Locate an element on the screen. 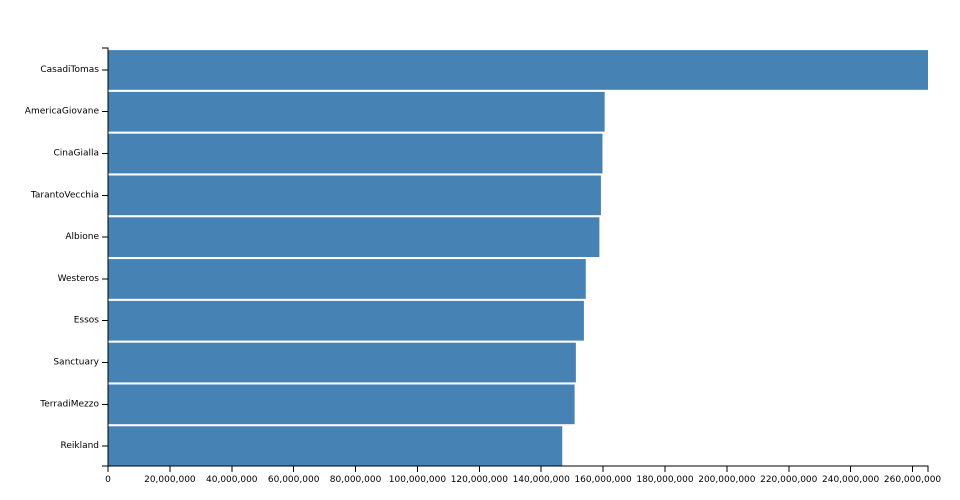 This screenshot has width=960, height=500. x-tick-label: 40,000,000 is located at coordinates (232, 480).